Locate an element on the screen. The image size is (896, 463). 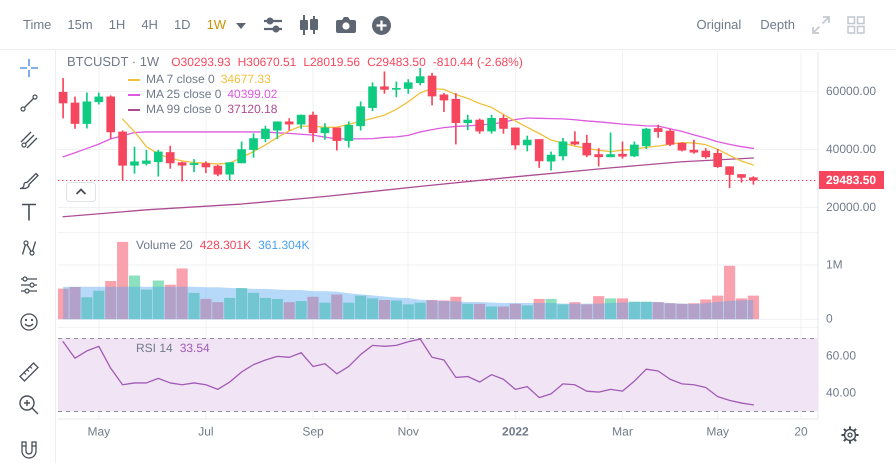
legend-label: MA 25 close 0 is located at coordinates (184, 94).